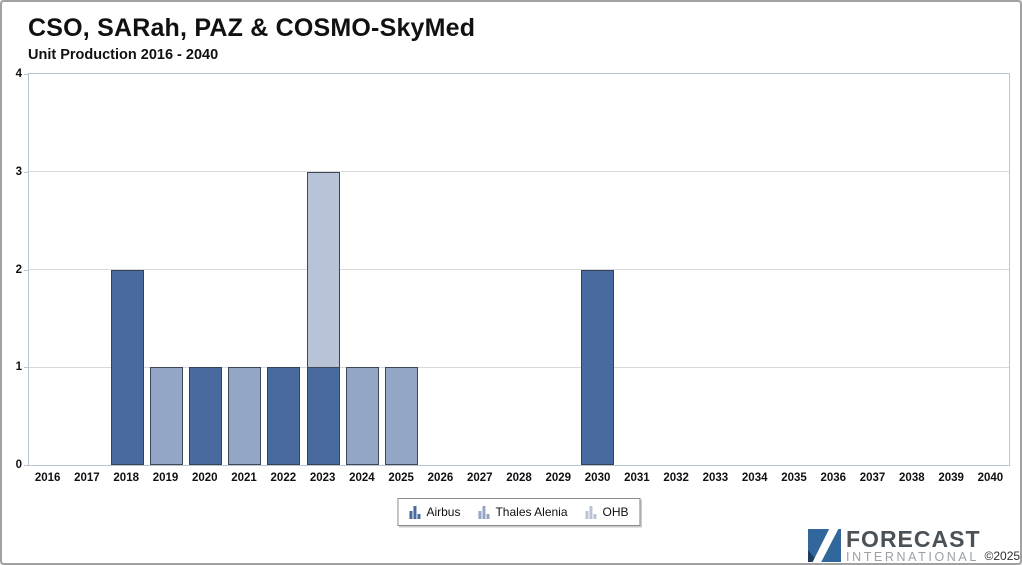  Describe the element at coordinates (833, 478) in the screenshot. I see `x-axis-label: 2036` at that location.